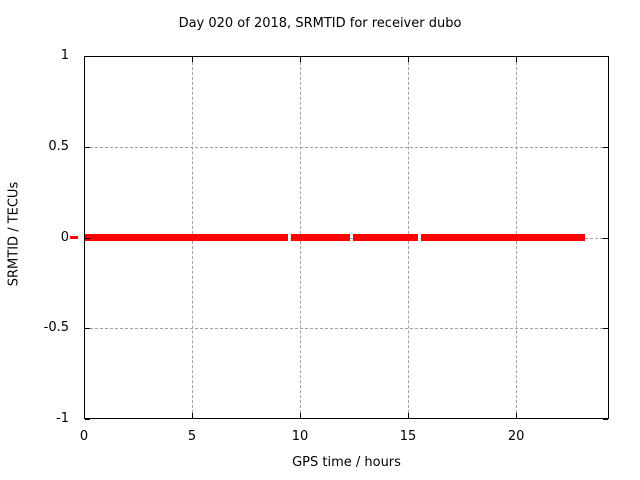 The width and height of the screenshot is (640, 480). Describe the element at coordinates (192, 436) in the screenshot. I see `x-tick-label: 5` at that location.